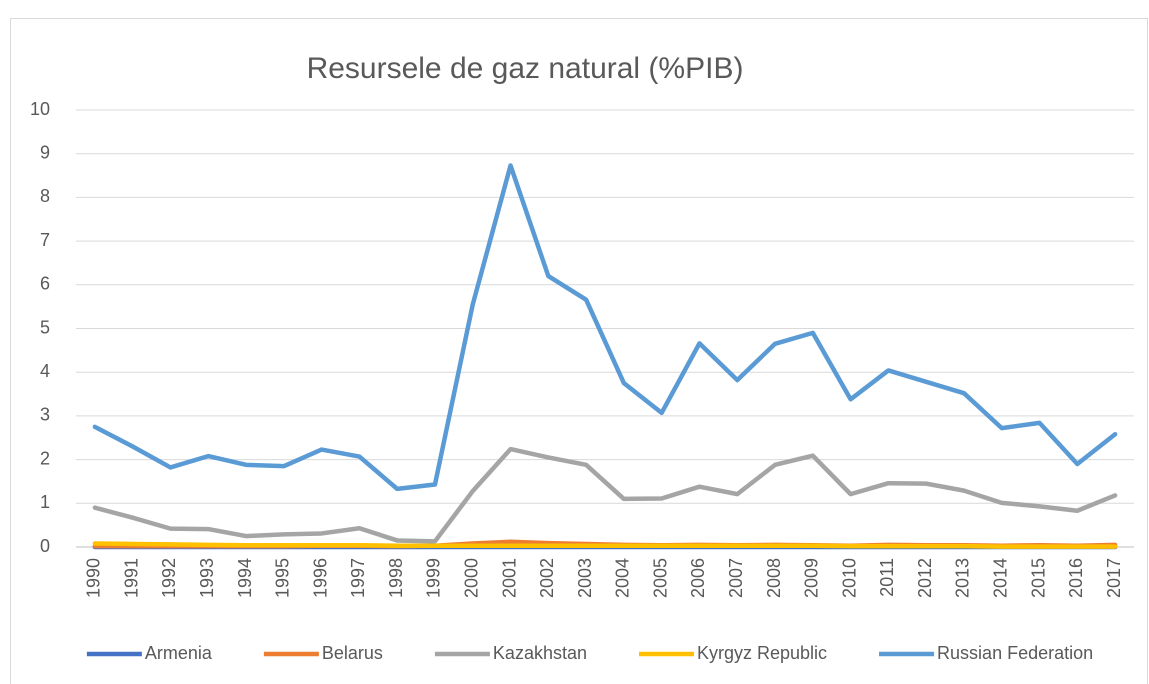 This screenshot has width=1149, height=684. I want to click on y-tick-label: 6, so click(45, 284).